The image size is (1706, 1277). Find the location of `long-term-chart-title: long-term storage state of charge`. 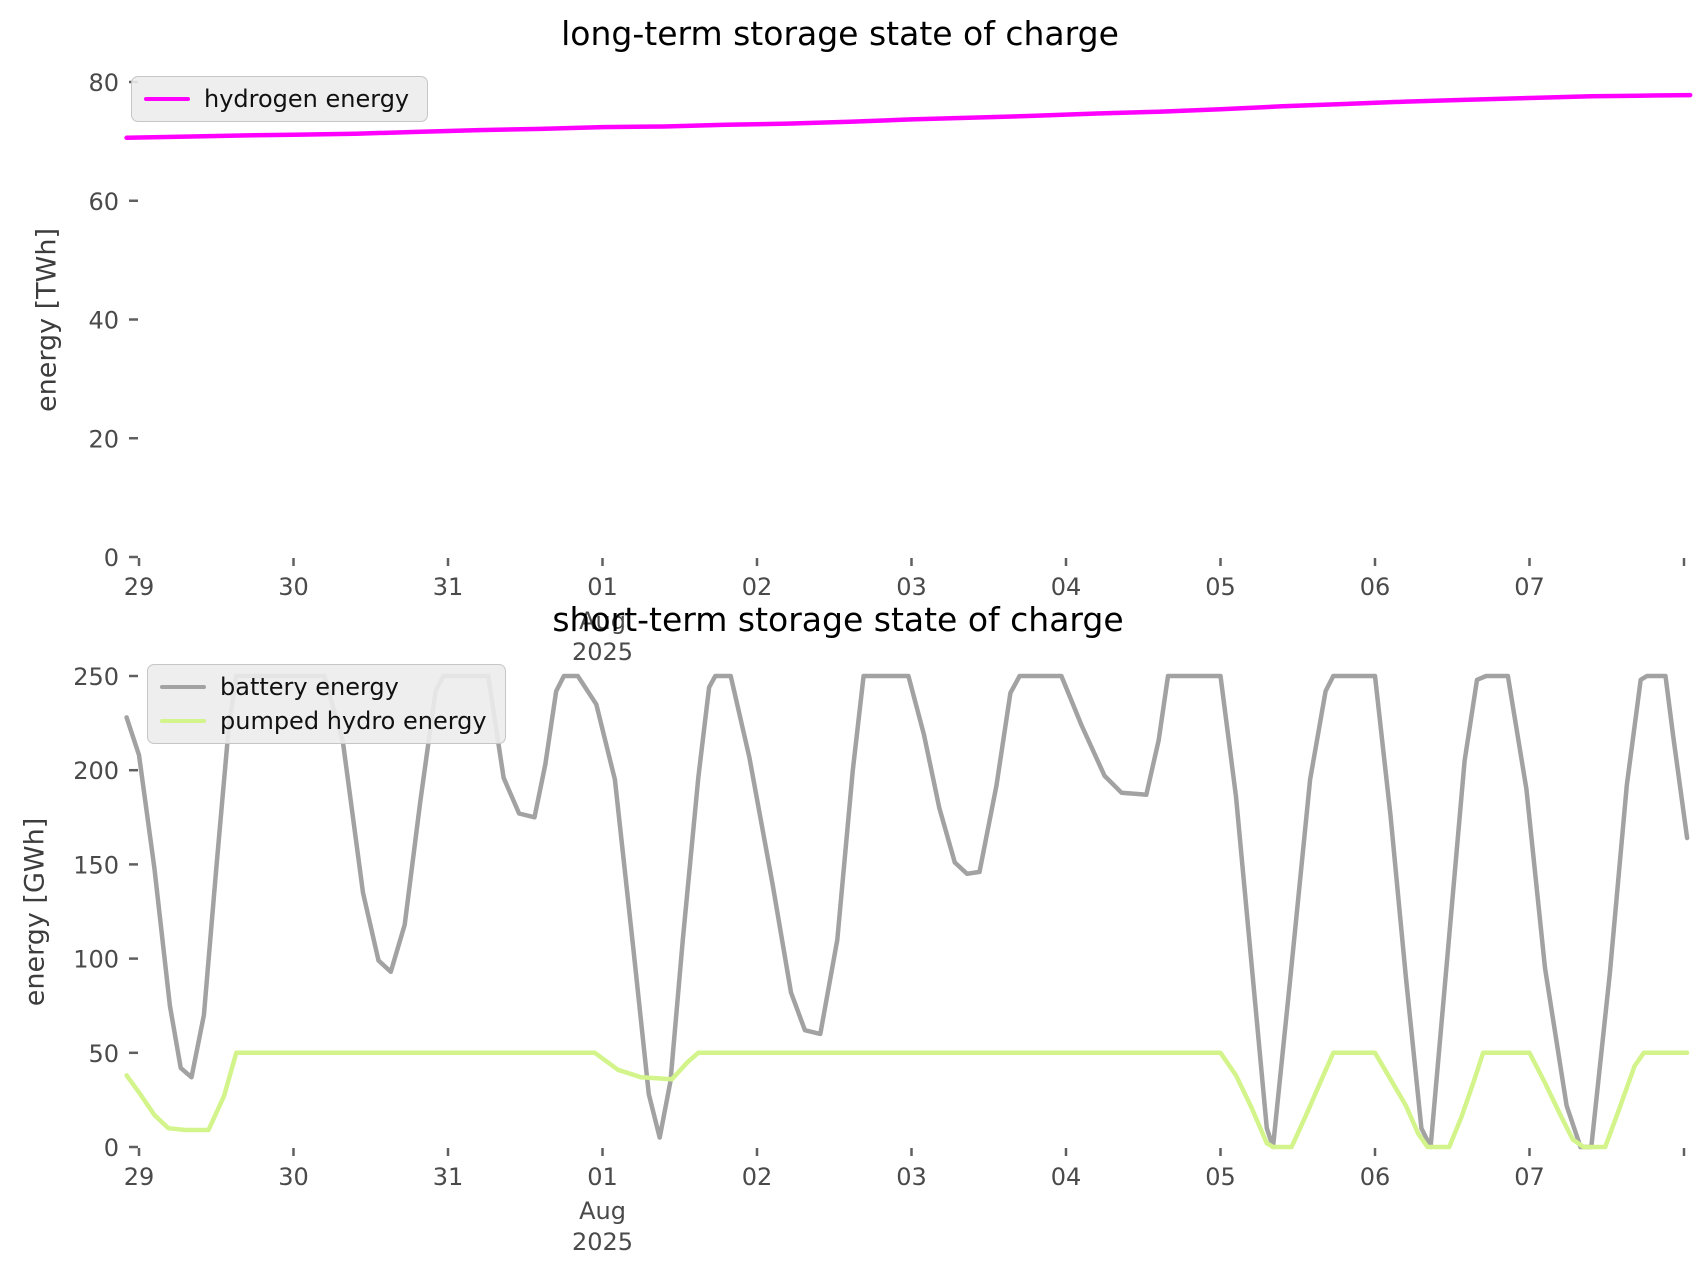

long-term-chart-title: long-term storage state of charge is located at coordinates (840, 33).